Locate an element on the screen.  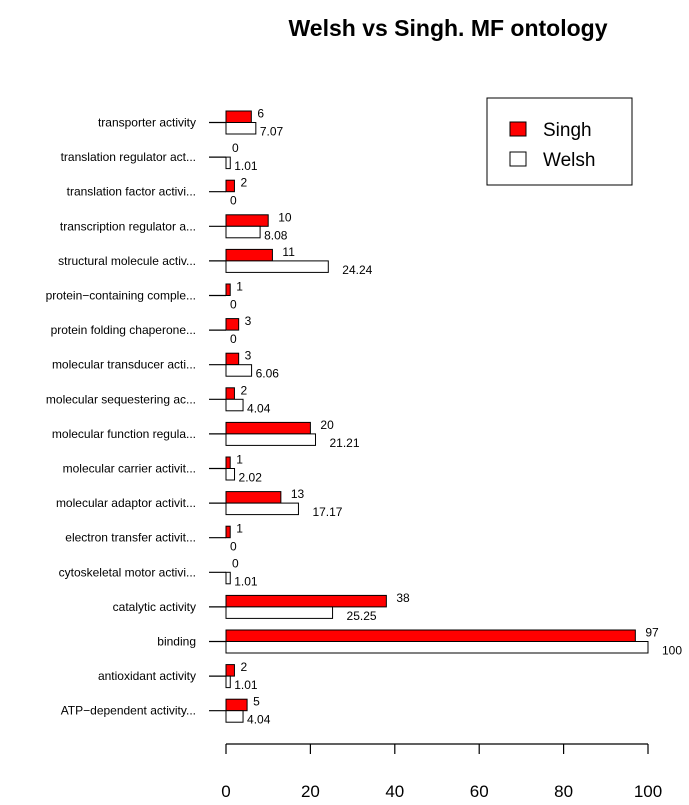
chart-title: Welsh vs Singh. MF ontology is located at coordinates (447, 28).